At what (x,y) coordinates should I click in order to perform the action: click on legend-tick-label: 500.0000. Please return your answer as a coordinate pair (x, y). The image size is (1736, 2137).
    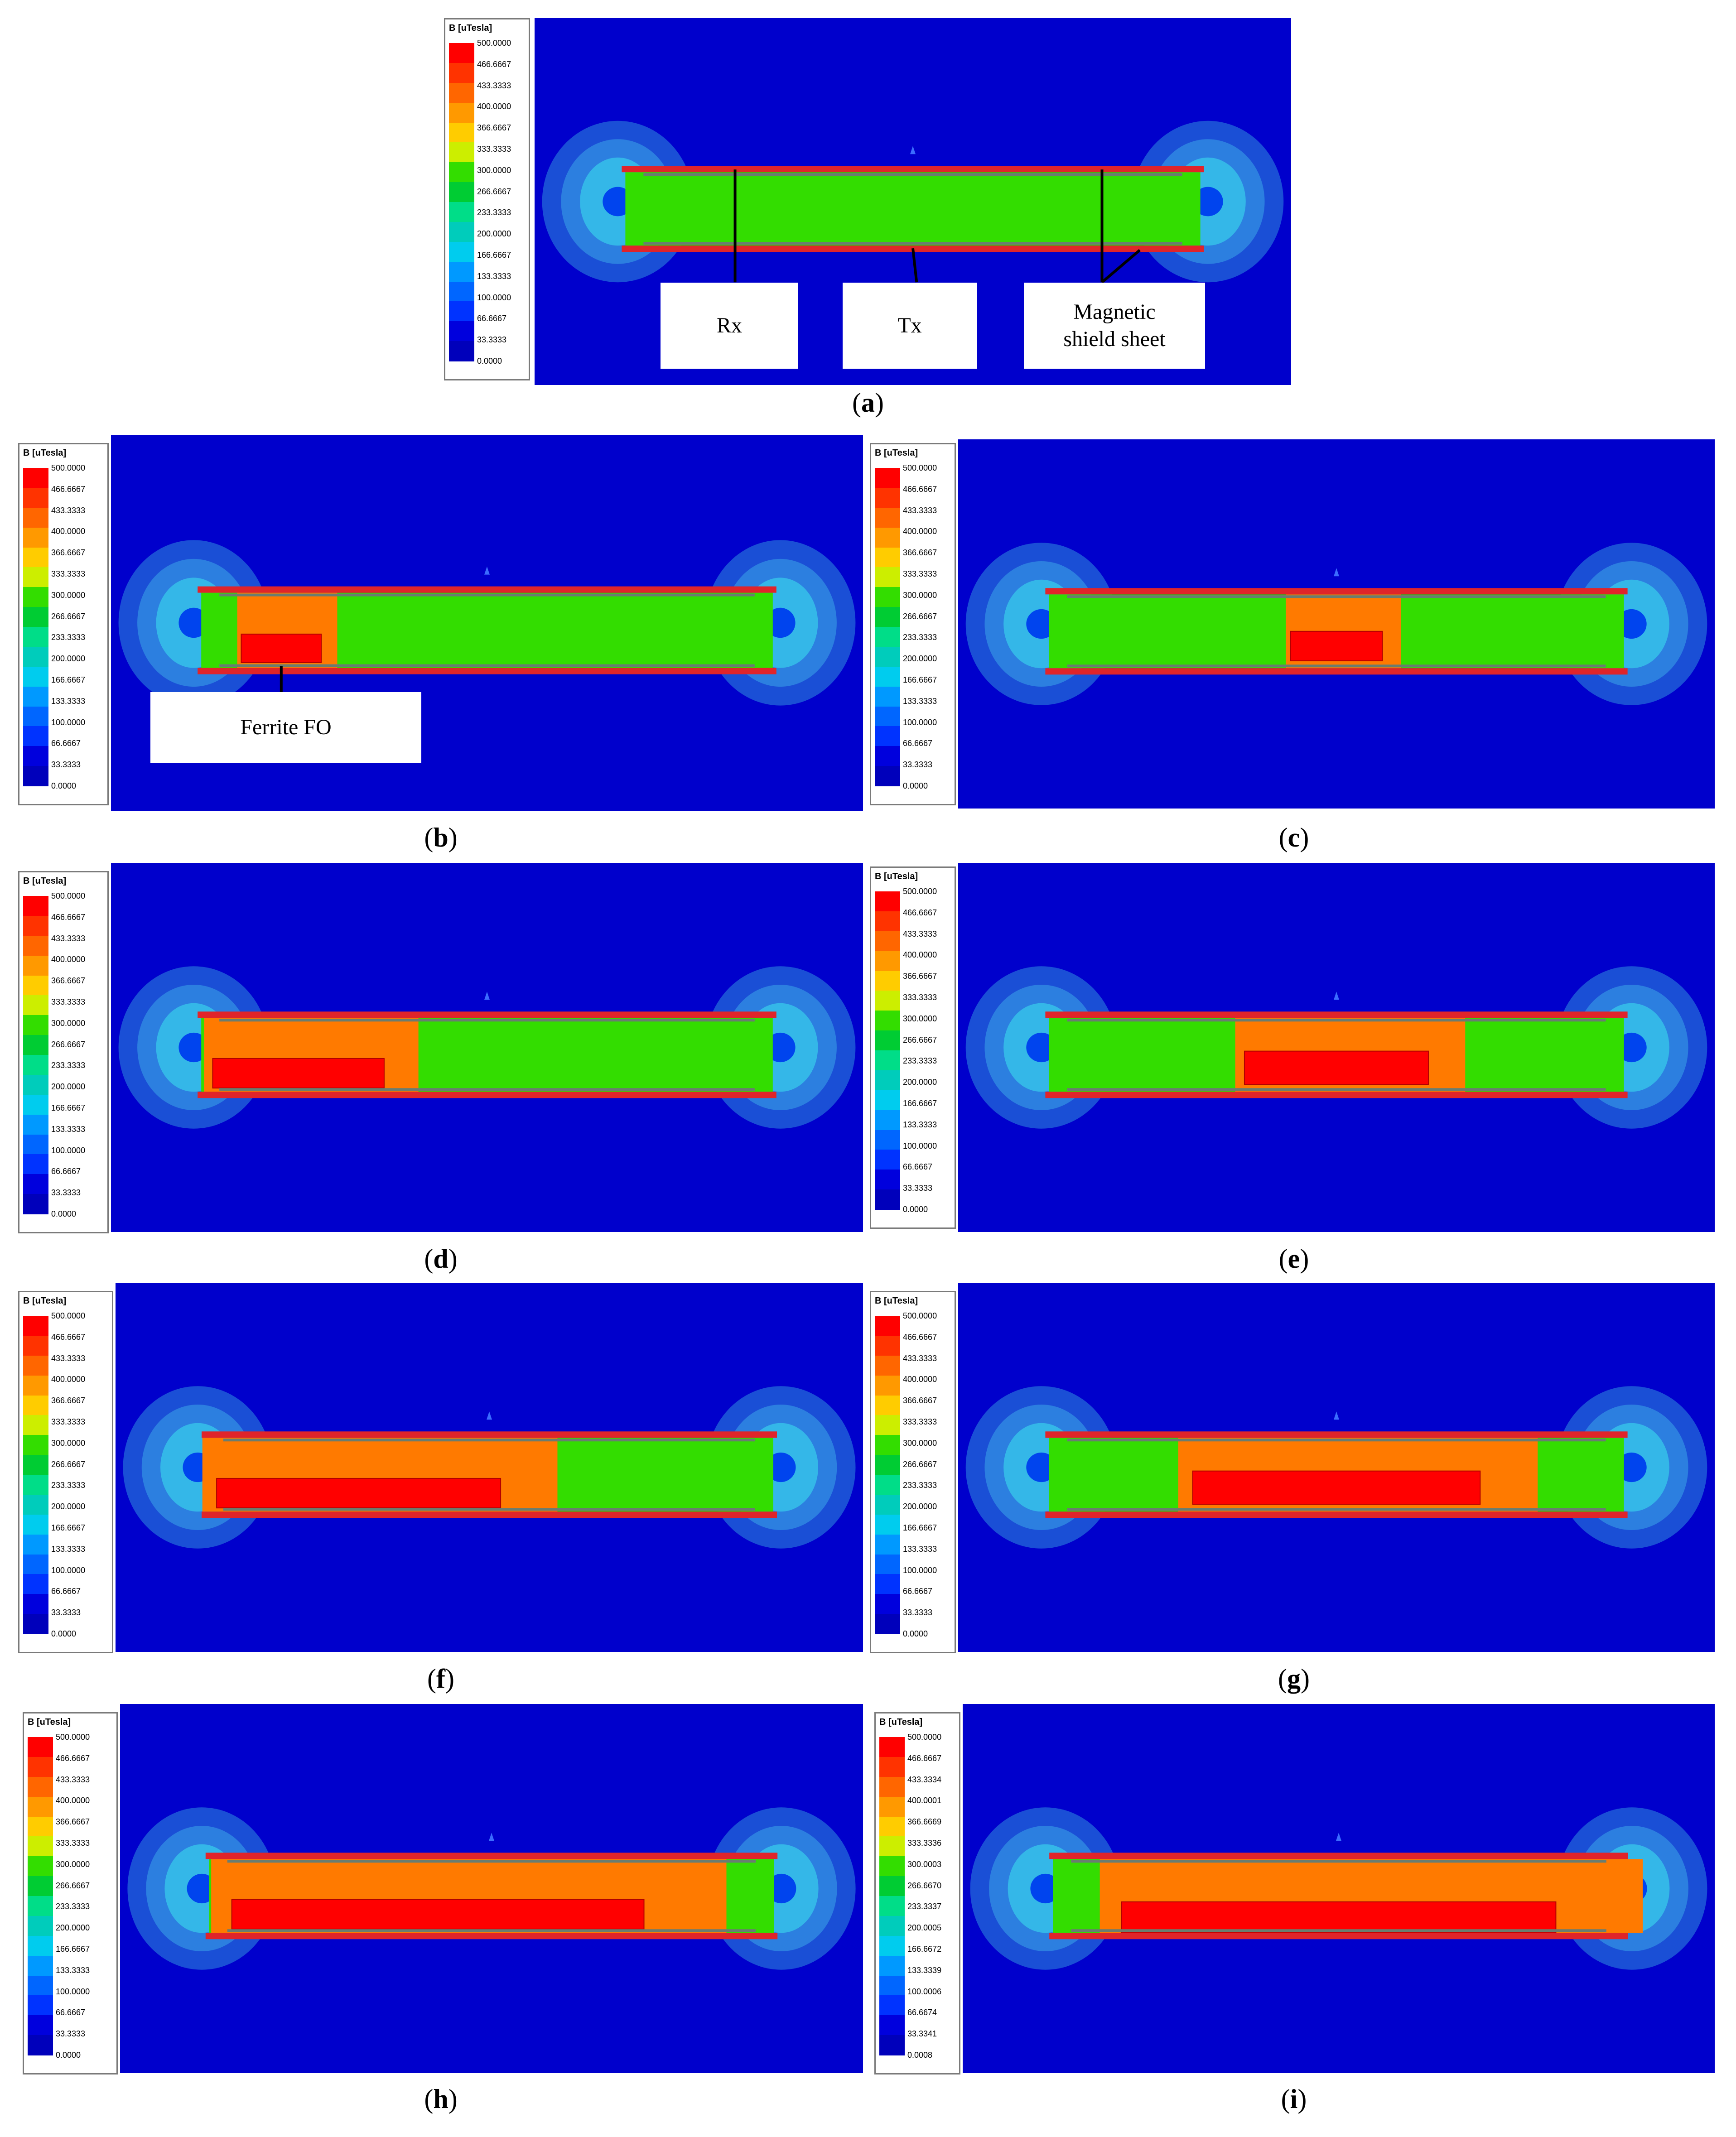
    Looking at the image, I should click on (924, 1737).